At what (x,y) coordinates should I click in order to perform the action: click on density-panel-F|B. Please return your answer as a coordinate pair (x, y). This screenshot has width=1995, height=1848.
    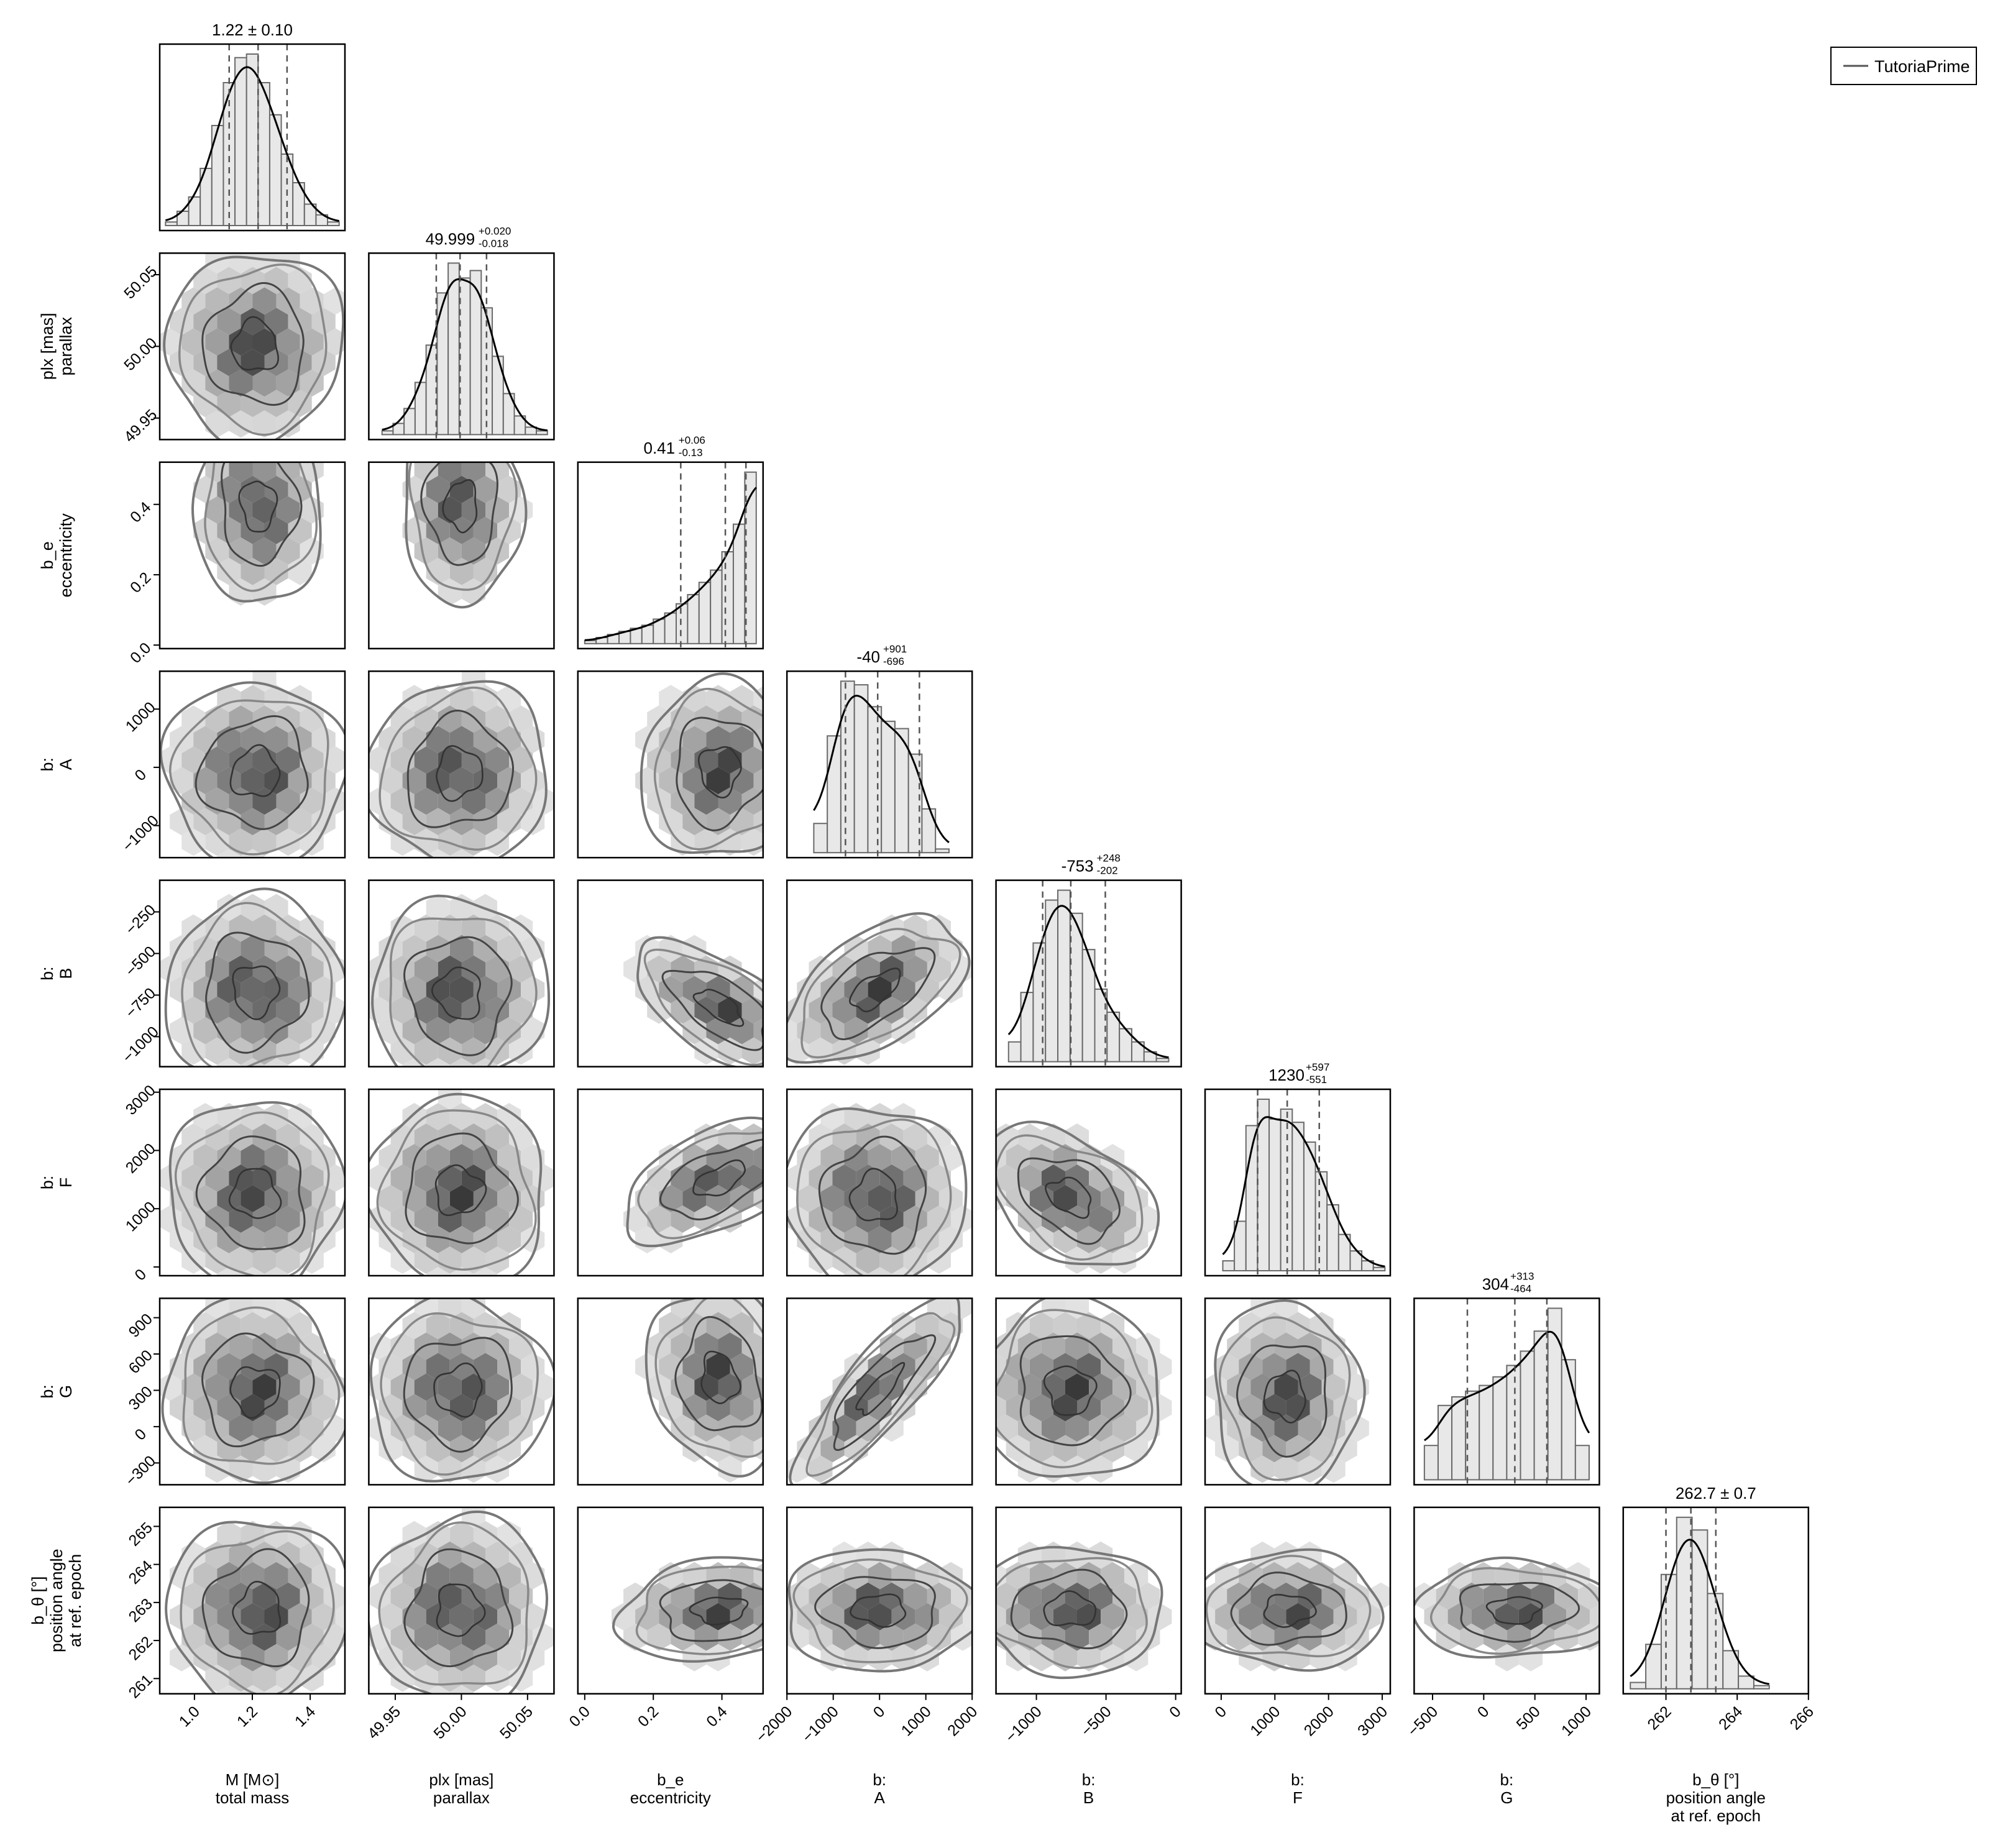
    Looking at the image, I should click on (1078, 1197).